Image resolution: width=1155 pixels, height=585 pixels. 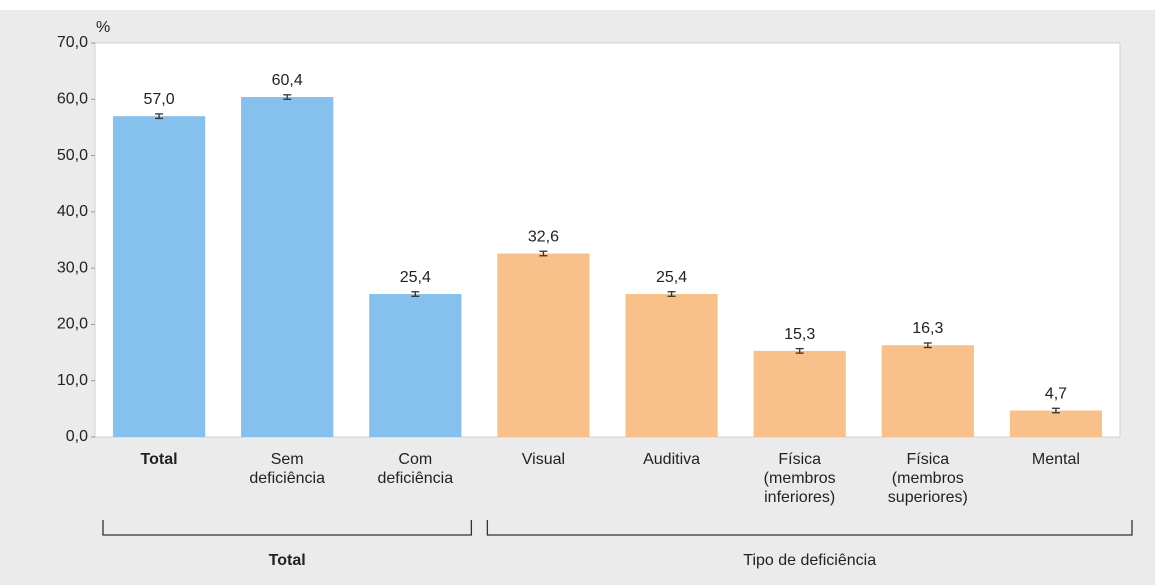 I want to click on value-label: 57,0, so click(x=158, y=99).